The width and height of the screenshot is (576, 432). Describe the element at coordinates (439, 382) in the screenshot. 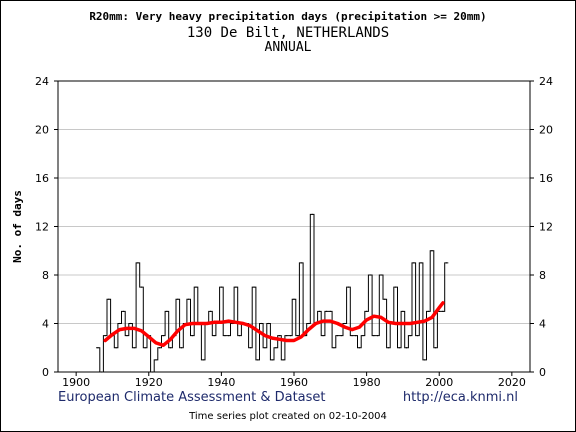

I see `x-tick-label: 2000` at that location.